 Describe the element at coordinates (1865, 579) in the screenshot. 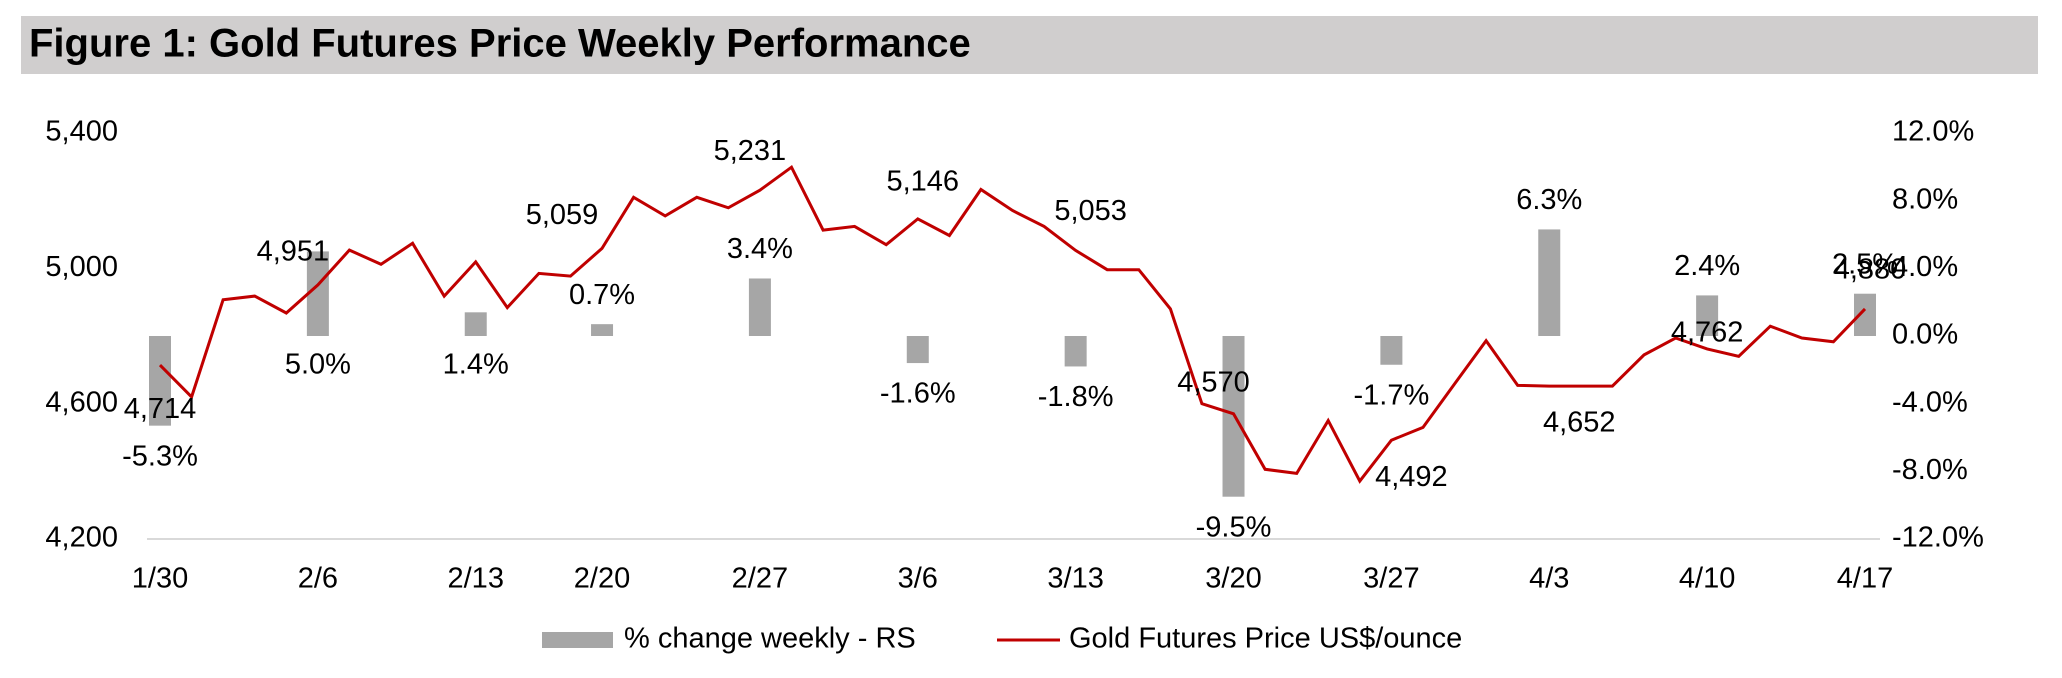

I see `x-tick-label: 4/17` at that location.